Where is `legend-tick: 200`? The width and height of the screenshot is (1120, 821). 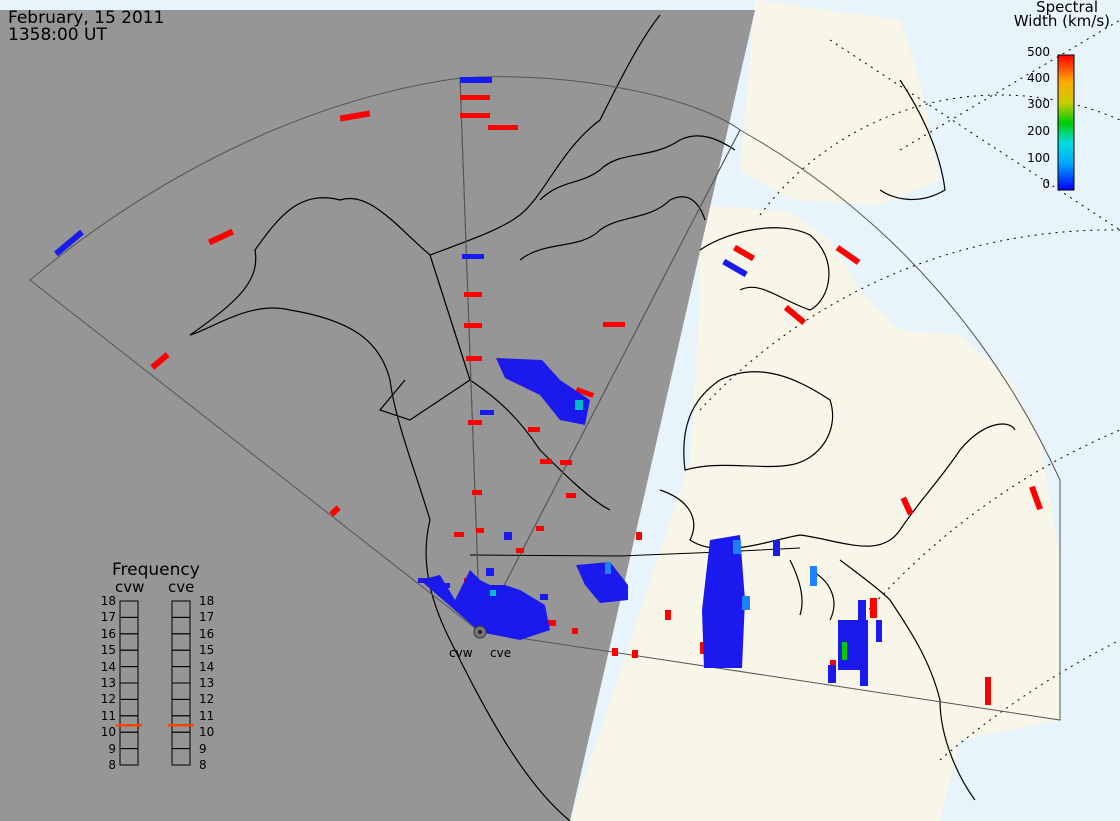
legend-tick: 200 is located at coordinates (1038, 131).